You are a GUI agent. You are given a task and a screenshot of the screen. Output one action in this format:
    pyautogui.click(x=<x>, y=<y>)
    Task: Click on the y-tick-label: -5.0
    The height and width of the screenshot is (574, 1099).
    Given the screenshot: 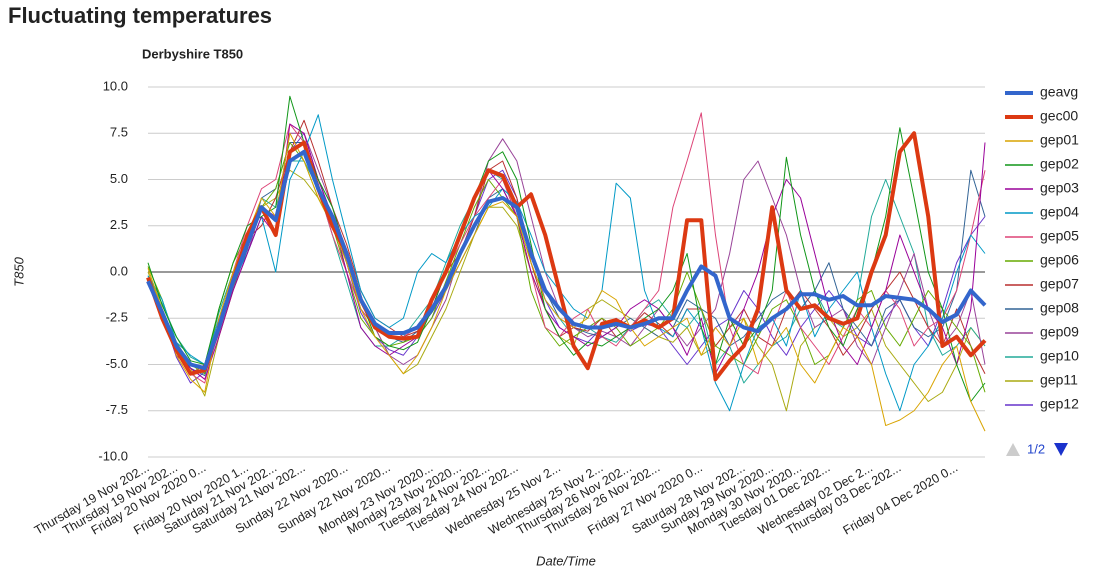 What is the action you would take?
    pyautogui.click(x=117, y=363)
    